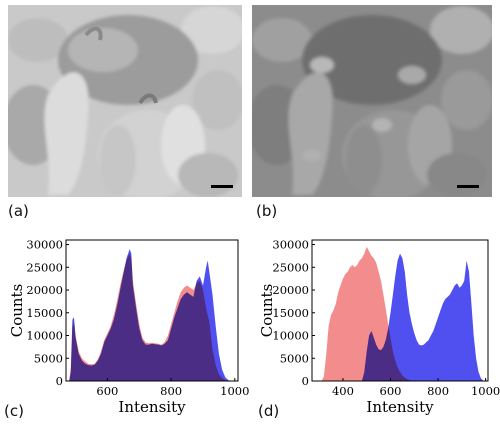 Image resolution: width=500 pixels, height=426 pixels. Describe the element at coordinates (14, 411) in the screenshot. I see `panel-label-c: (c)` at that location.